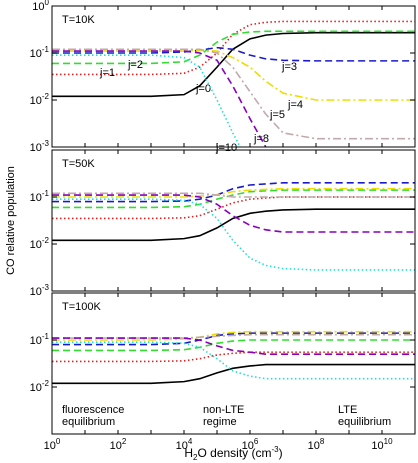 Image resolution: width=418 pixels, height=463 pixels. What do you see at coordinates (93, 410) in the screenshot?
I see `annotation: fluorescence` at bounding box center [93, 410].